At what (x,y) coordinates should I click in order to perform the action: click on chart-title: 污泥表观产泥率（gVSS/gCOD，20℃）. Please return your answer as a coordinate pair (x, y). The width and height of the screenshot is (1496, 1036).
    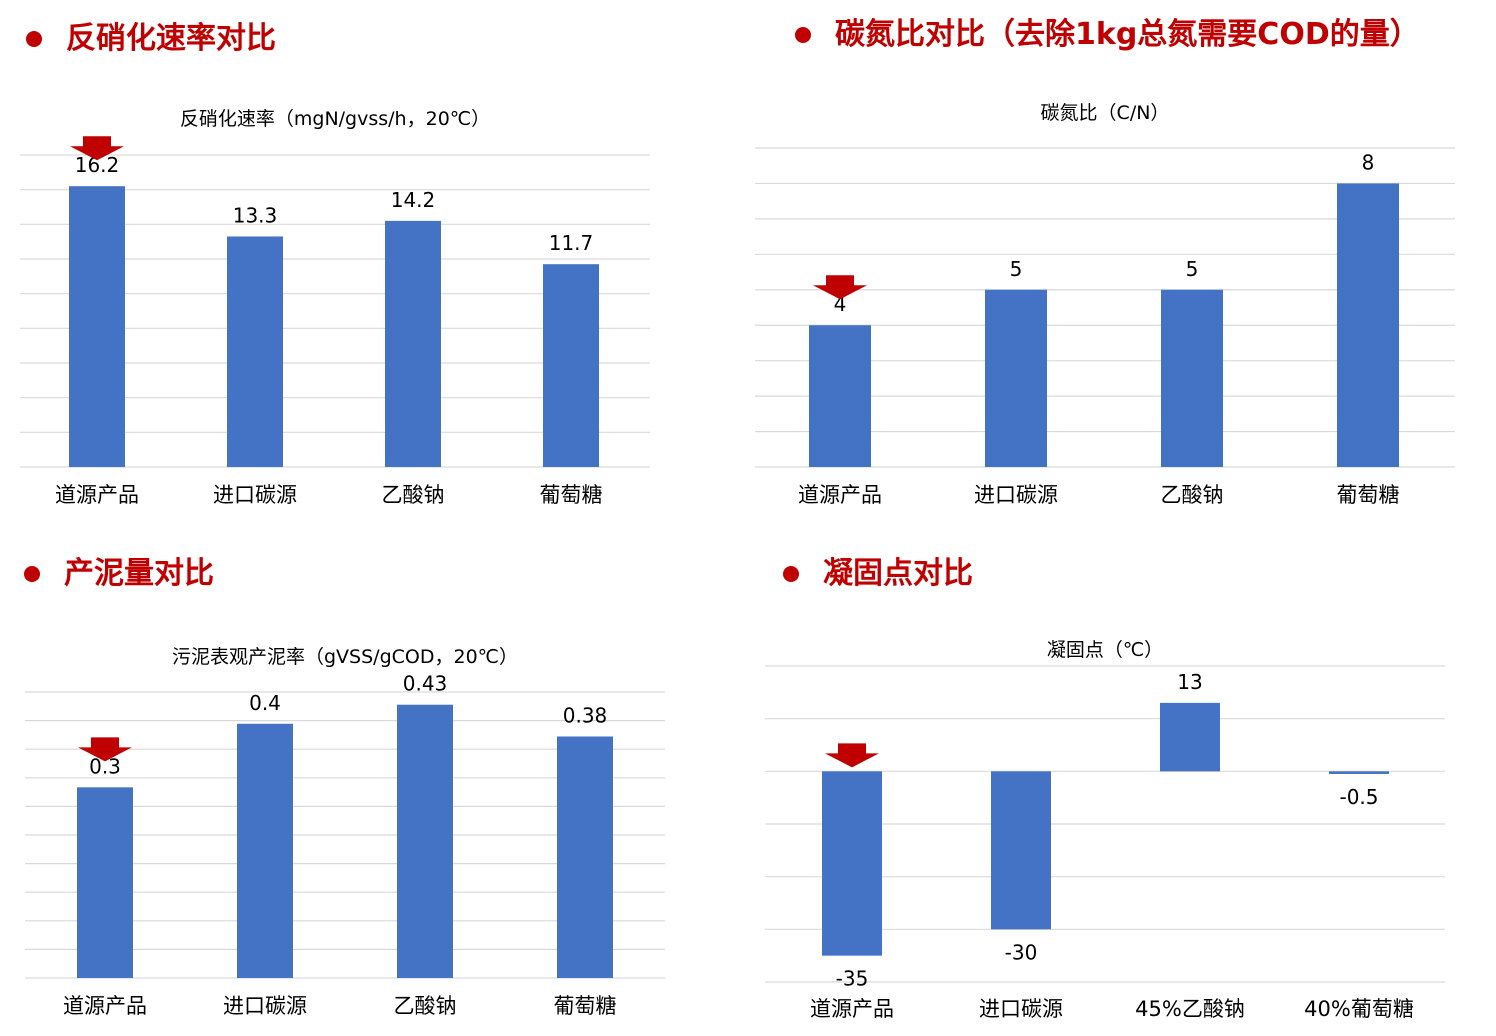
    Looking at the image, I should click on (345, 657).